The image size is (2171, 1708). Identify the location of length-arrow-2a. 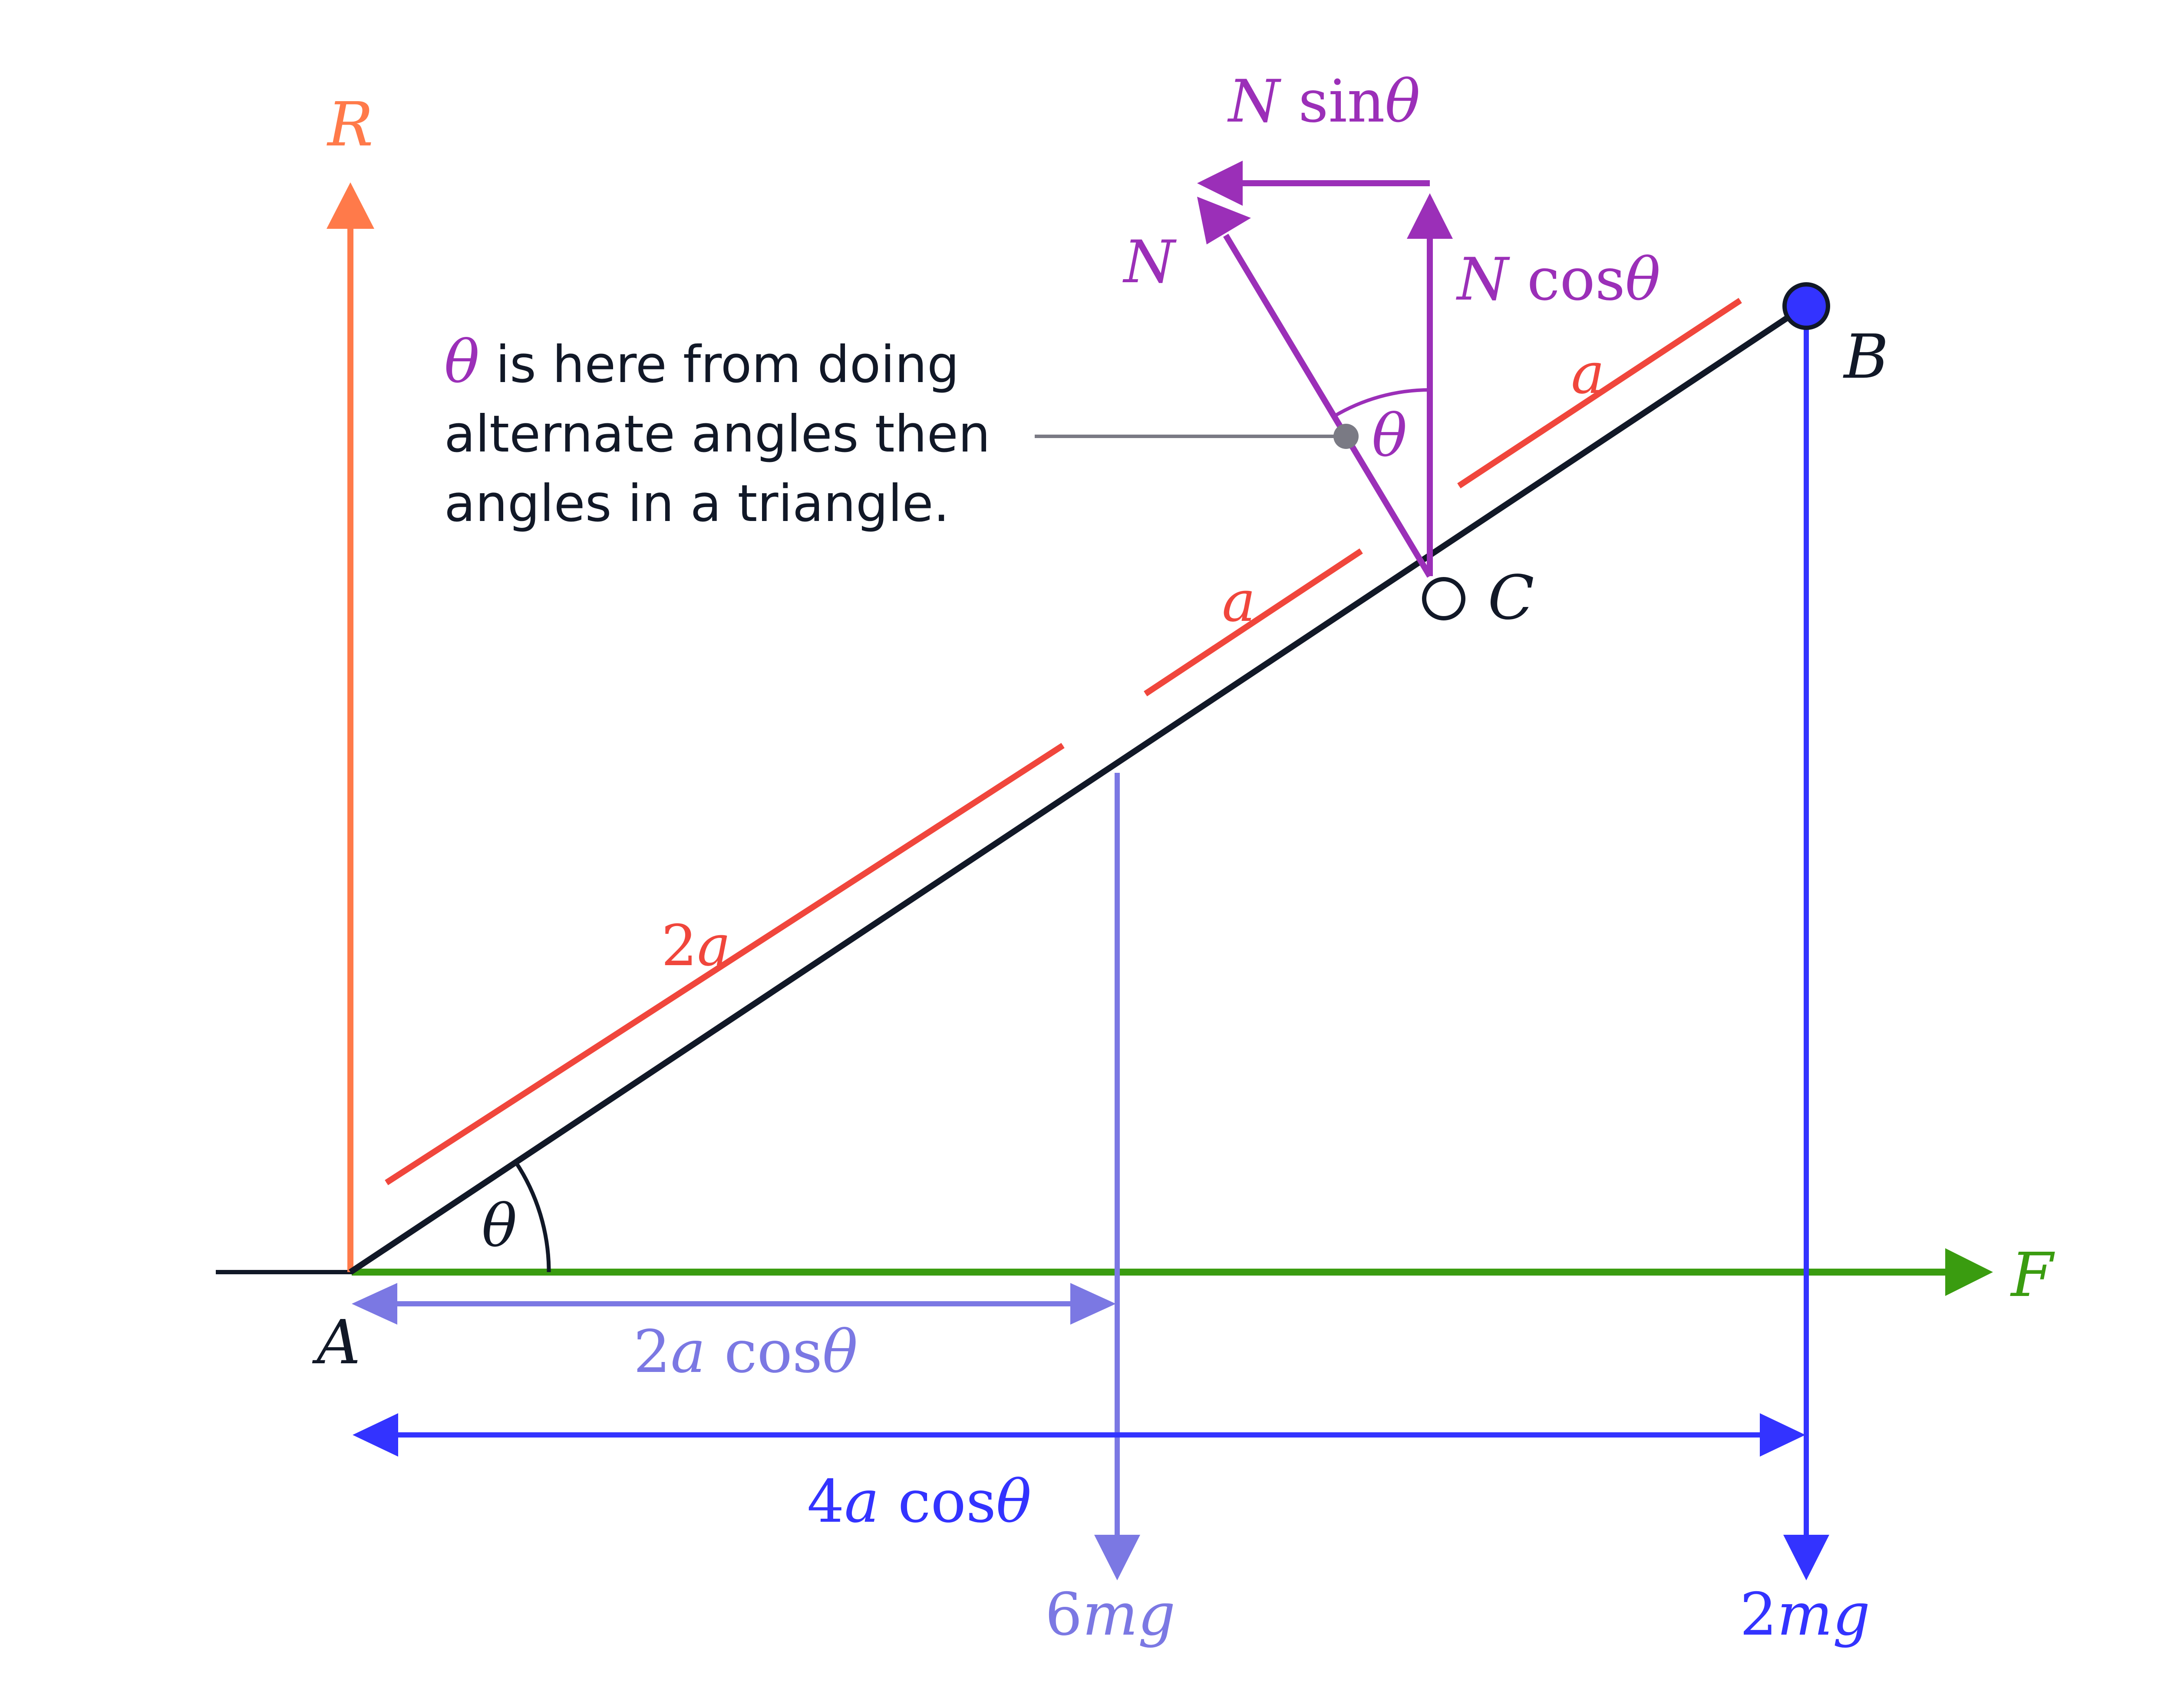
(725, 964).